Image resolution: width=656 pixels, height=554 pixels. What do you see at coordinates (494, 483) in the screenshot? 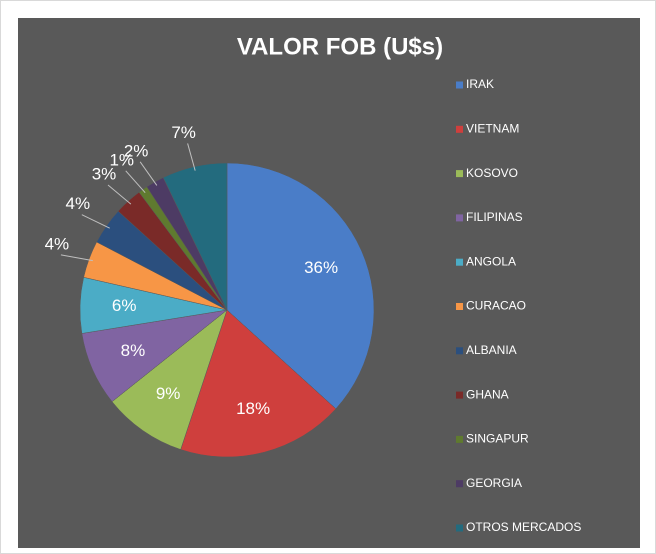
I see `legend-label: GEORGIA` at bounding box center [494, 483].